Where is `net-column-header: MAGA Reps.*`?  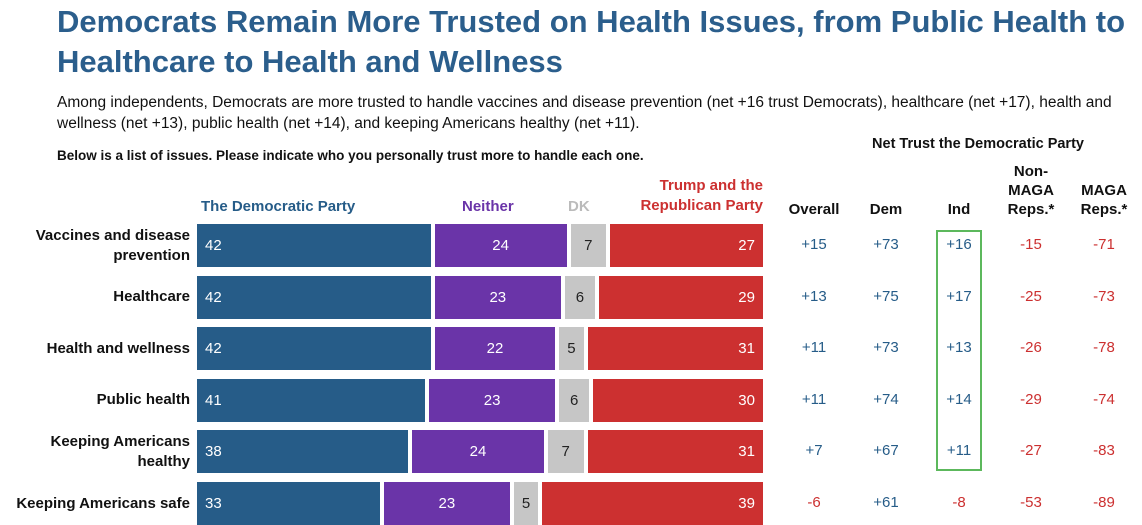
net-column-header: MAGA Reps.* is located at coordinates (1104, 200).